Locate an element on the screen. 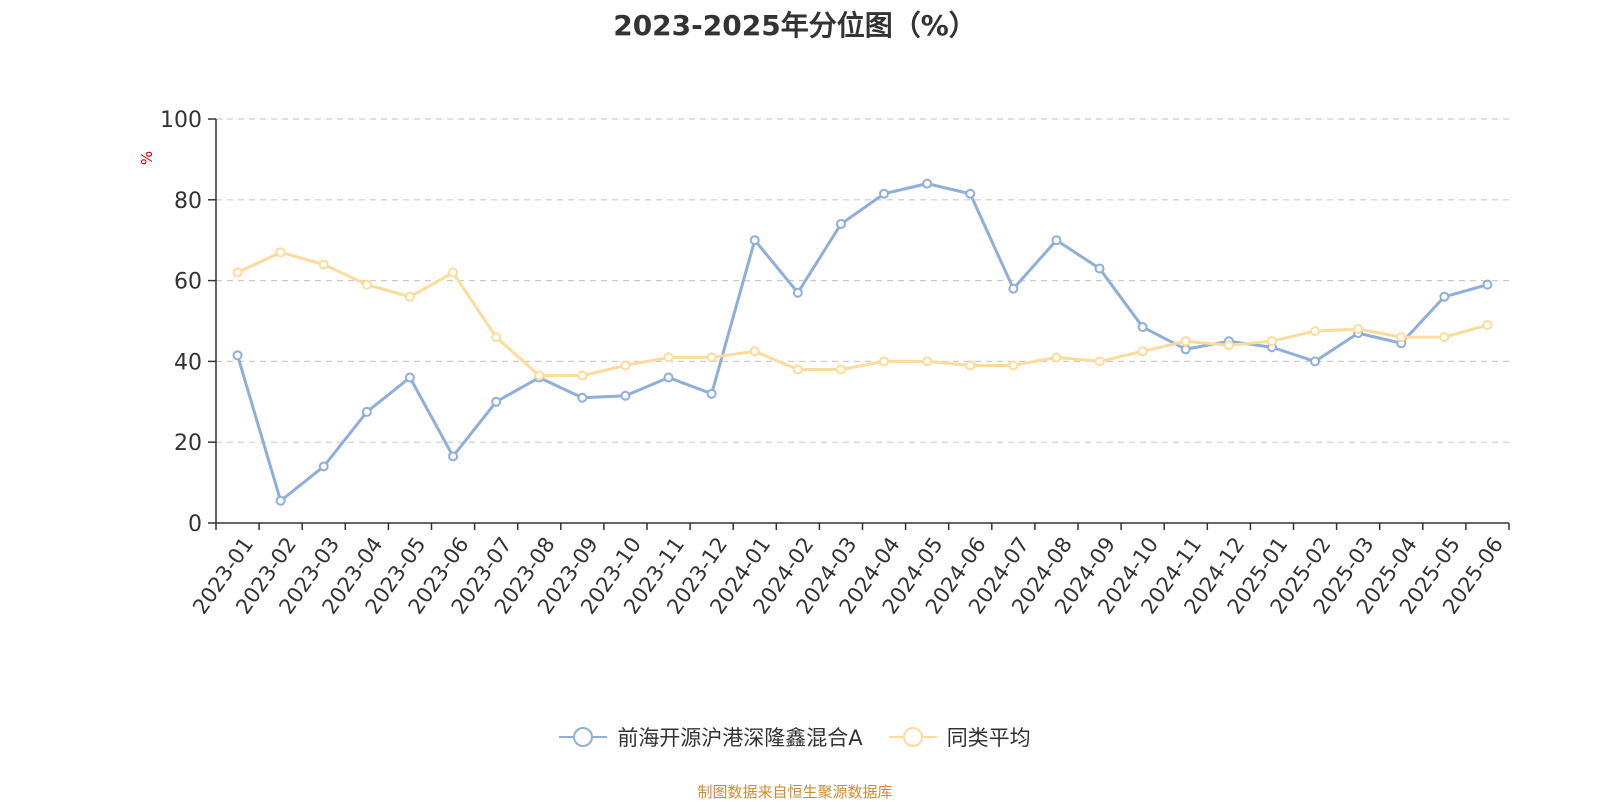  y-tick-label: 60 is located at coordinates (188, 282).